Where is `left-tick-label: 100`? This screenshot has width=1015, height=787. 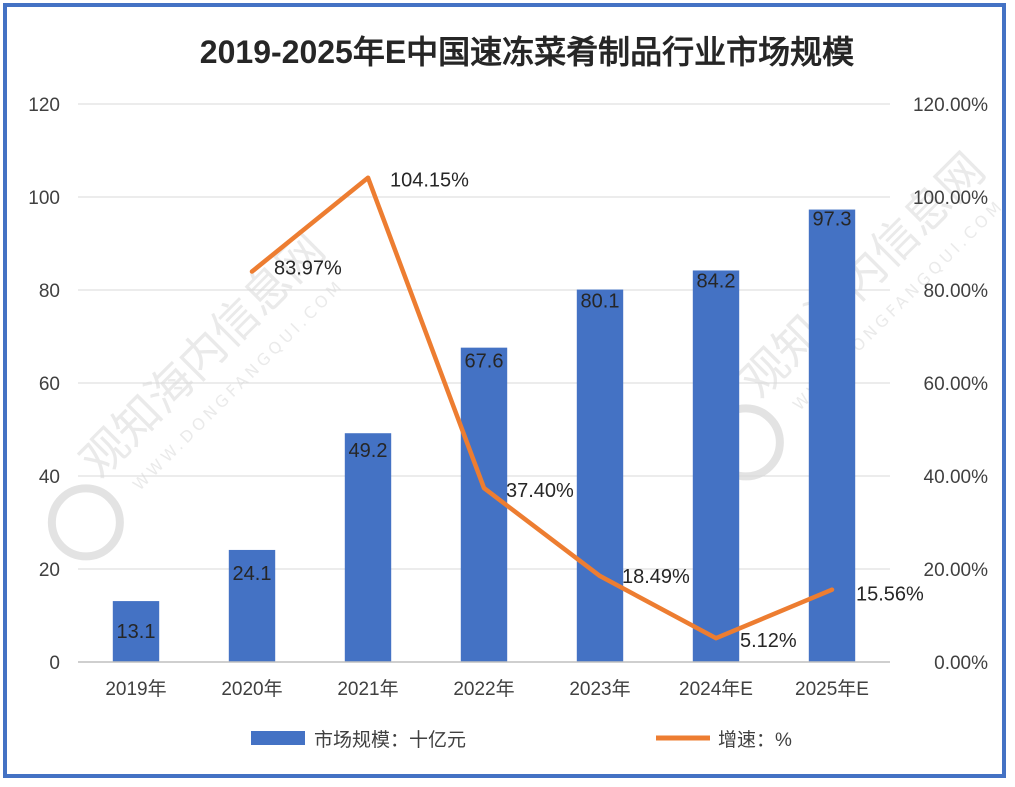
left-tick-label: 100 is located at coordinates (44, 198).